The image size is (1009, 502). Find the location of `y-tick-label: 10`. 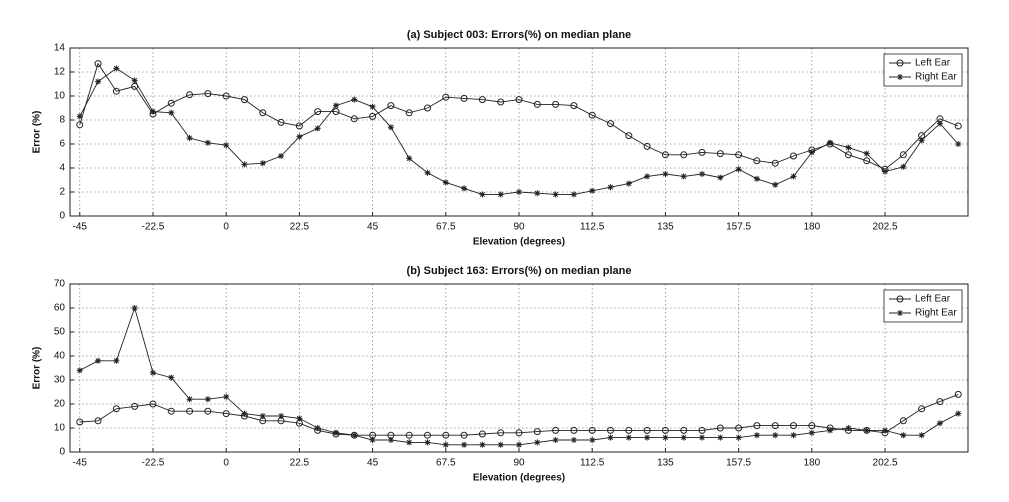

y-tick-label: 10 is located at coordinates (60, 428).